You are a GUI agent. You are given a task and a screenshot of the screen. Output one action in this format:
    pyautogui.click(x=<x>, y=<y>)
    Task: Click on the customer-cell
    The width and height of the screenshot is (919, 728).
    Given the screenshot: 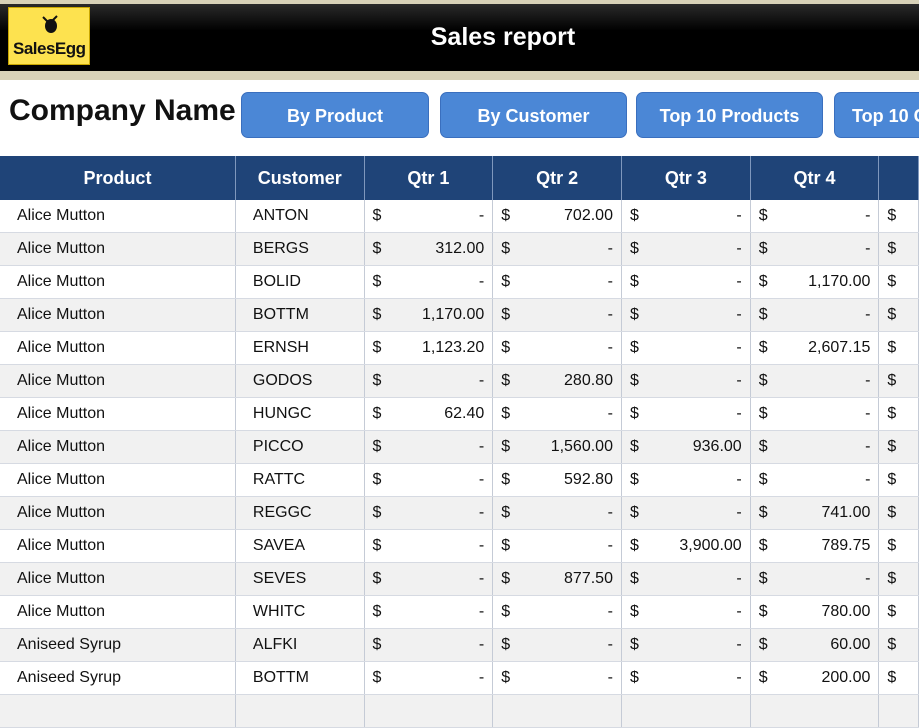 What is the action you would take?
    pyautogui.click(x=300, y=711)
    